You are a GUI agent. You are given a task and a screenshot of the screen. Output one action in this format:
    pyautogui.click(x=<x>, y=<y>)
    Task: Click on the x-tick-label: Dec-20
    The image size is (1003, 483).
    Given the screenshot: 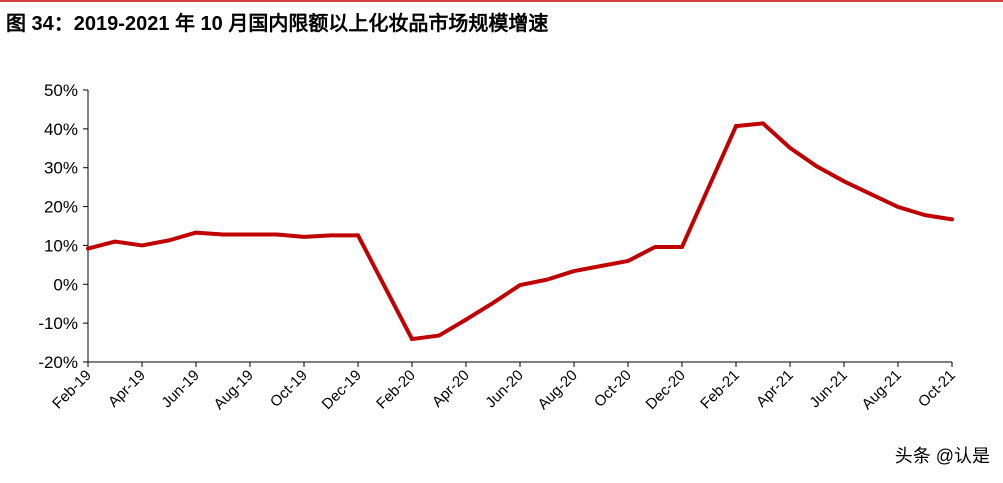 What is the action you would take?
    pyautogui.click(x=666, y=390)
    